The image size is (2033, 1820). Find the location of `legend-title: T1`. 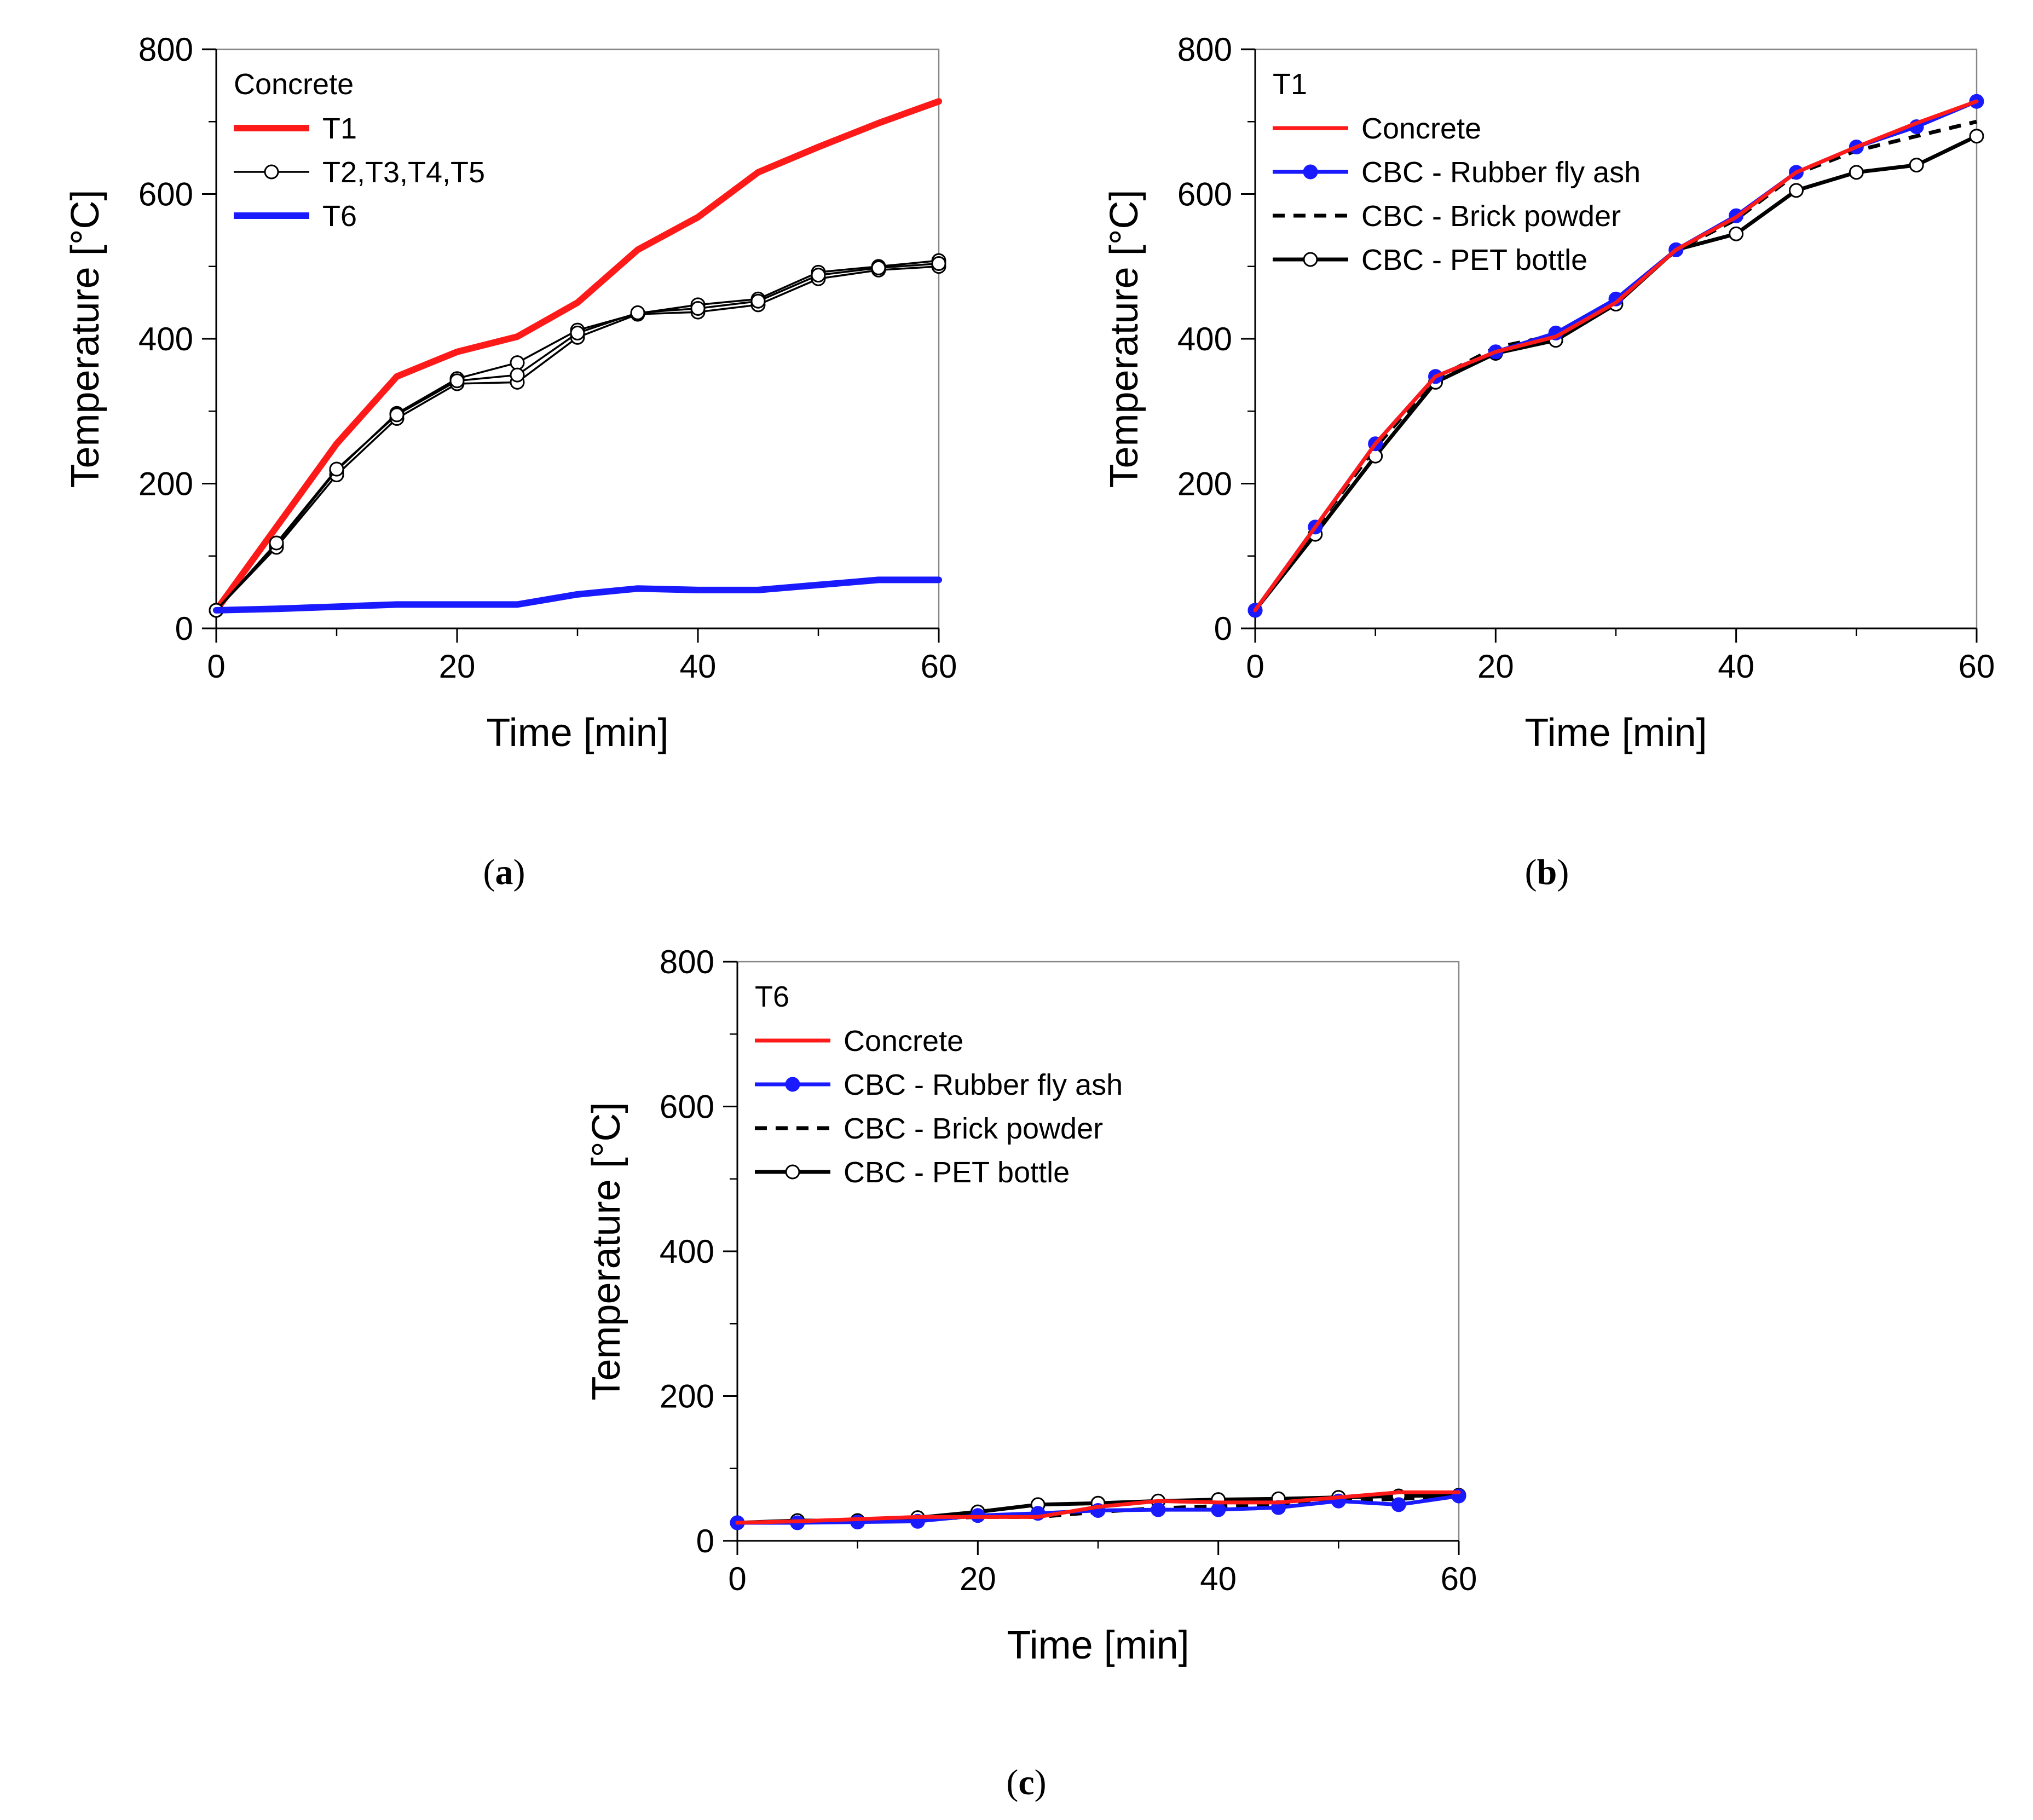

legend-title: T1 is located at coordinates (1290, 84).